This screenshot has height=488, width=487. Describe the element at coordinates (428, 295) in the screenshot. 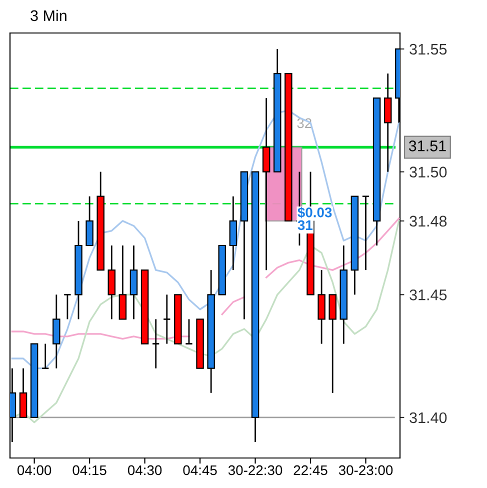

I see `y-tick-label: 31.45` at that location.